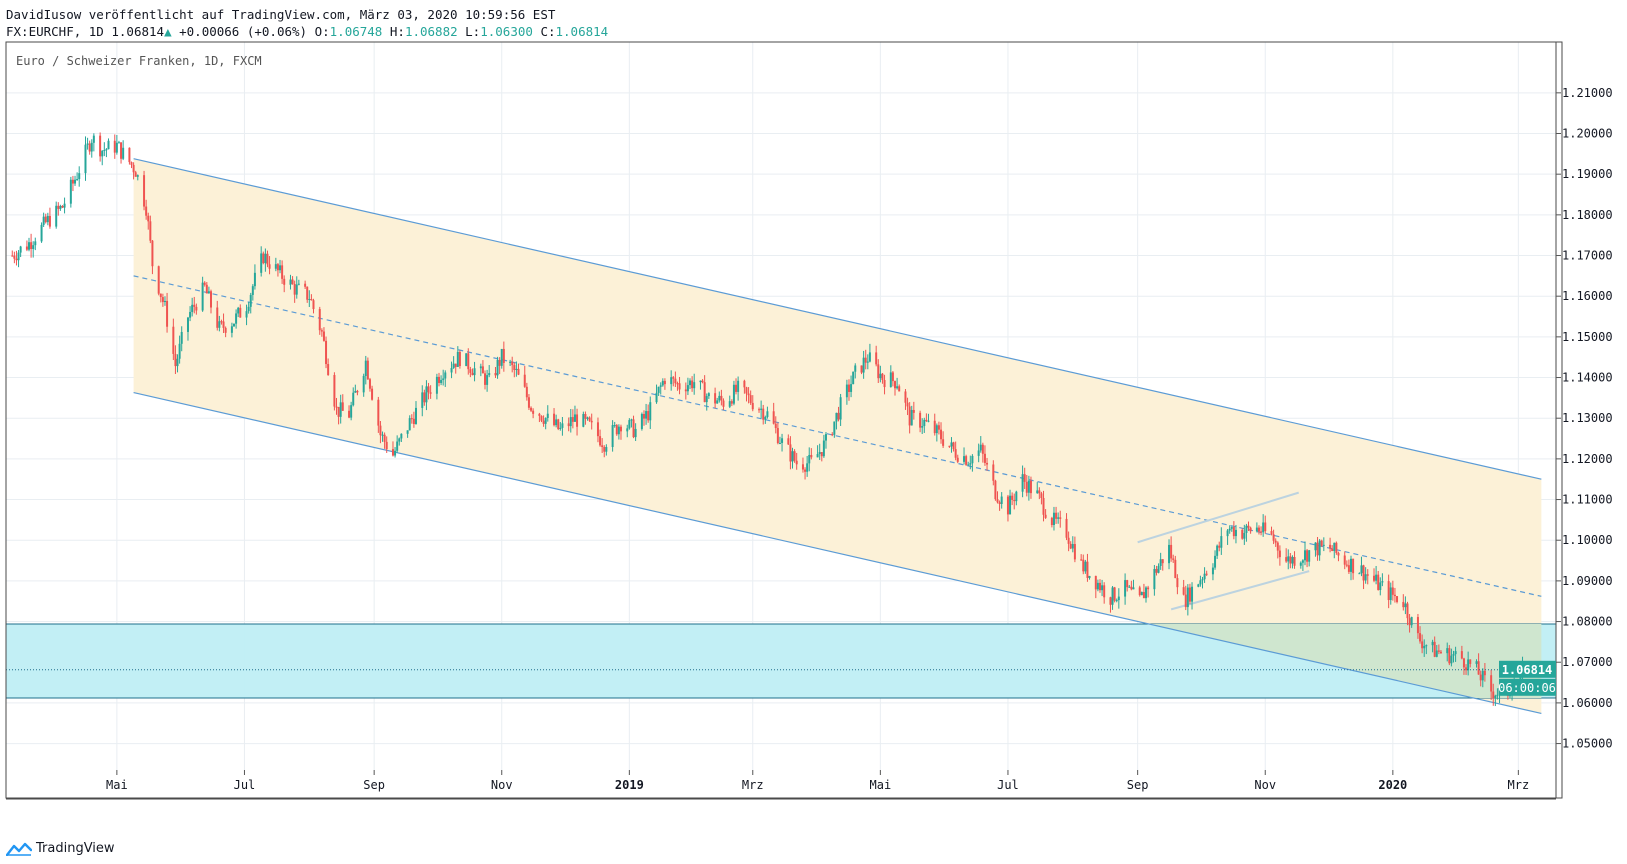 This screenshot has height=864, width=1627. I want to click on countdown-label: 06:00:06, so click(1527, 688).